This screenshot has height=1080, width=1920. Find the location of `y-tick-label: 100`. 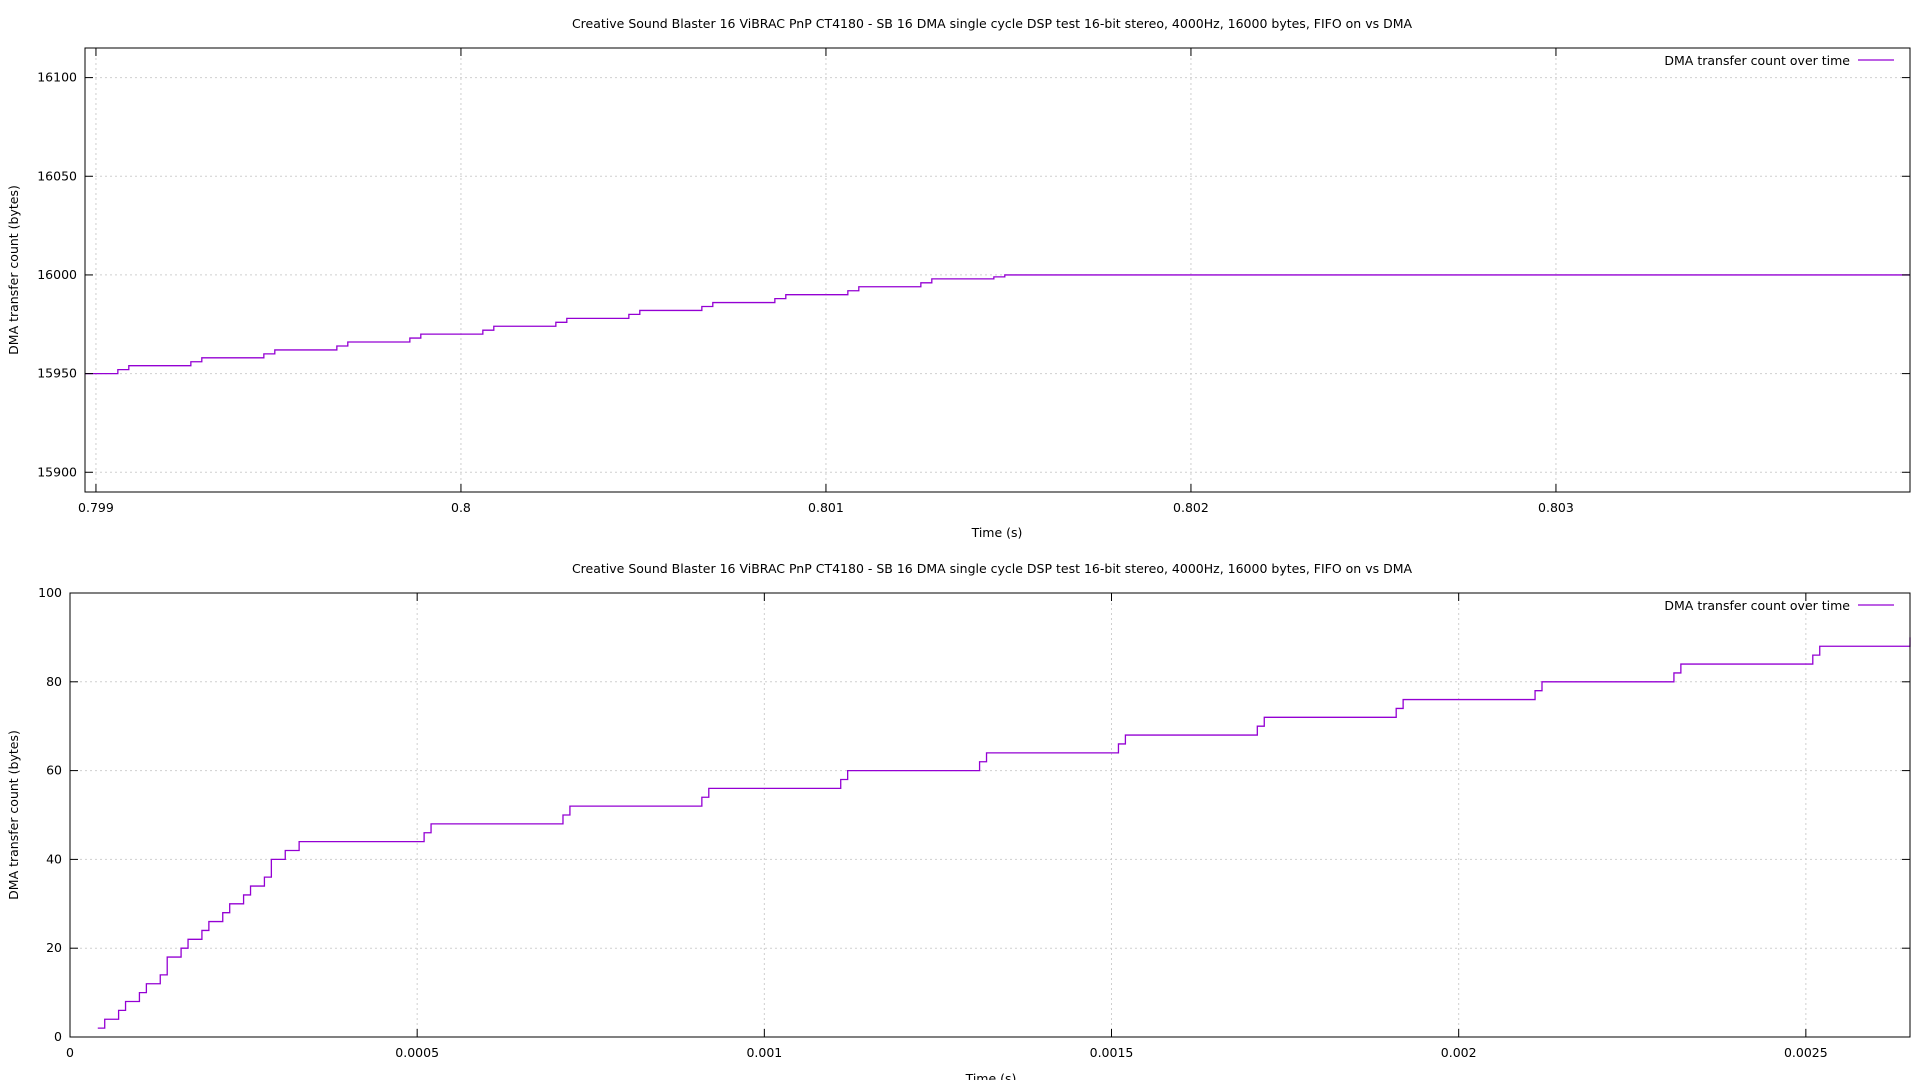

y-tick-label: 100 is located at coordinates (50, 592).